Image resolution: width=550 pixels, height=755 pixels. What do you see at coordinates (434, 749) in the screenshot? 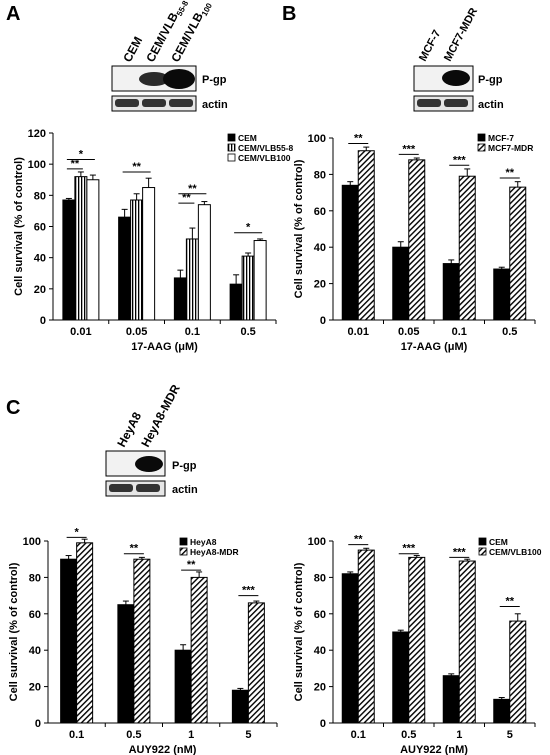
I see `x-axis-label: AUY922 (nM)` at bounding box center [434, 749].